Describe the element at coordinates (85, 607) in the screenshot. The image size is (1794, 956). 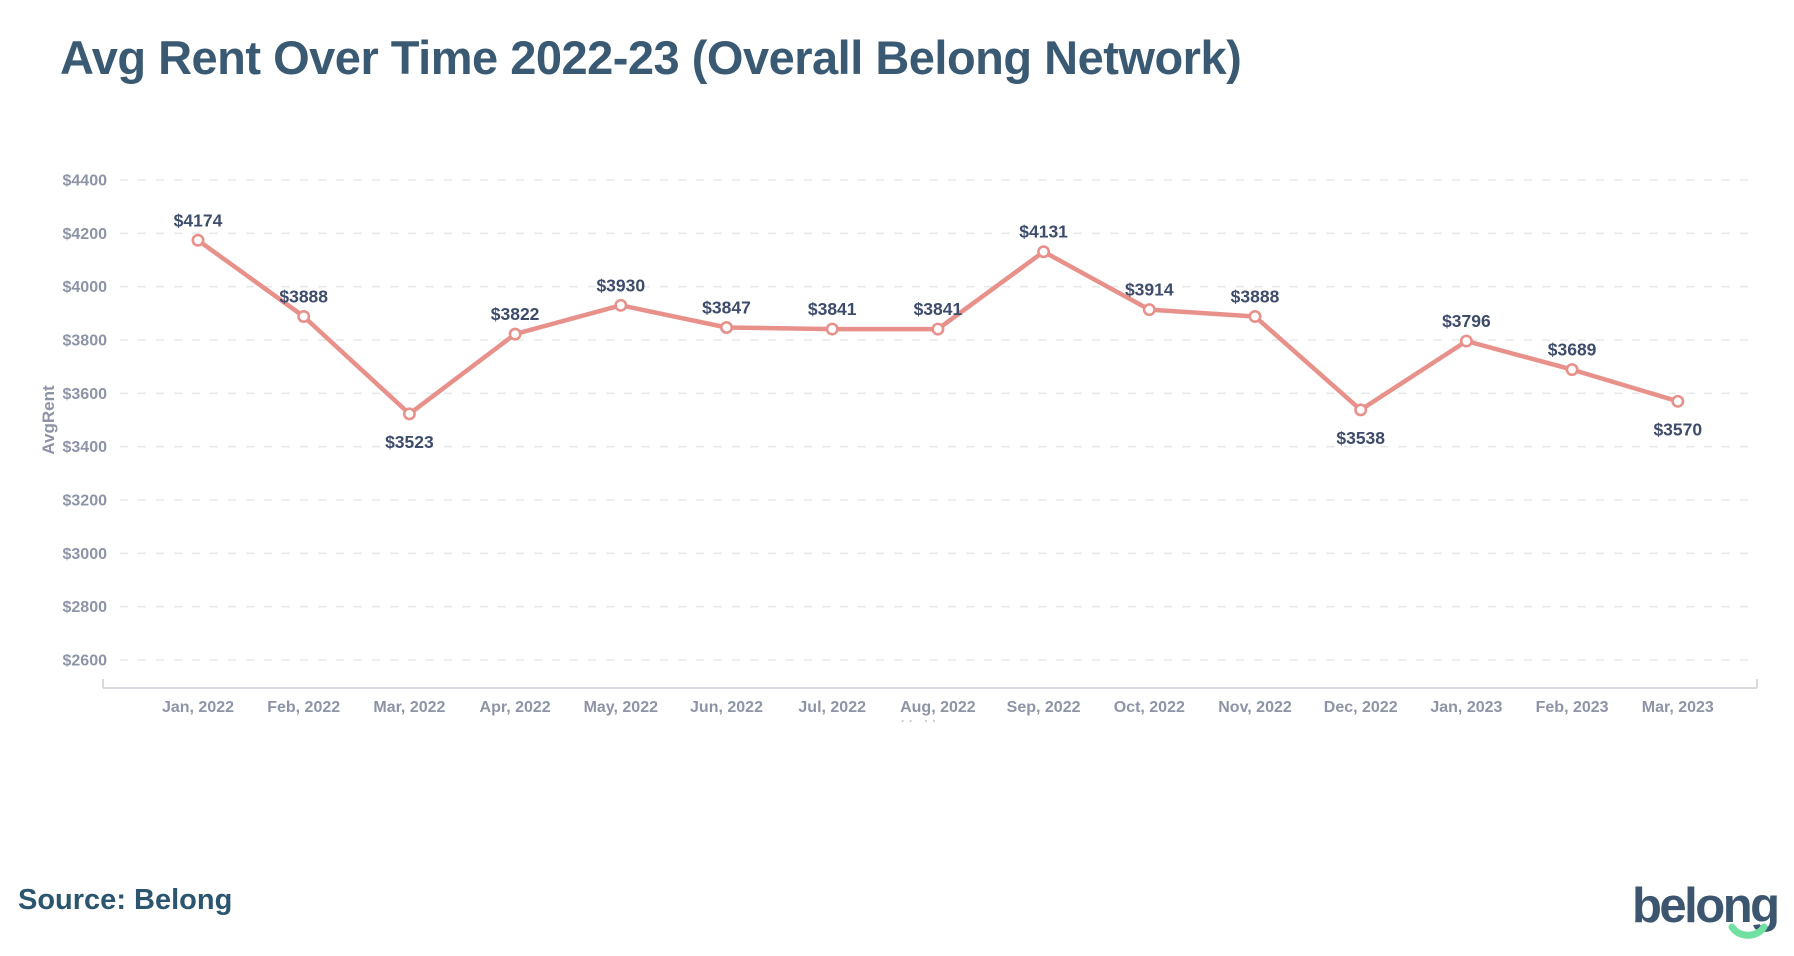
I see `y-tick-label: $2800` at that location.